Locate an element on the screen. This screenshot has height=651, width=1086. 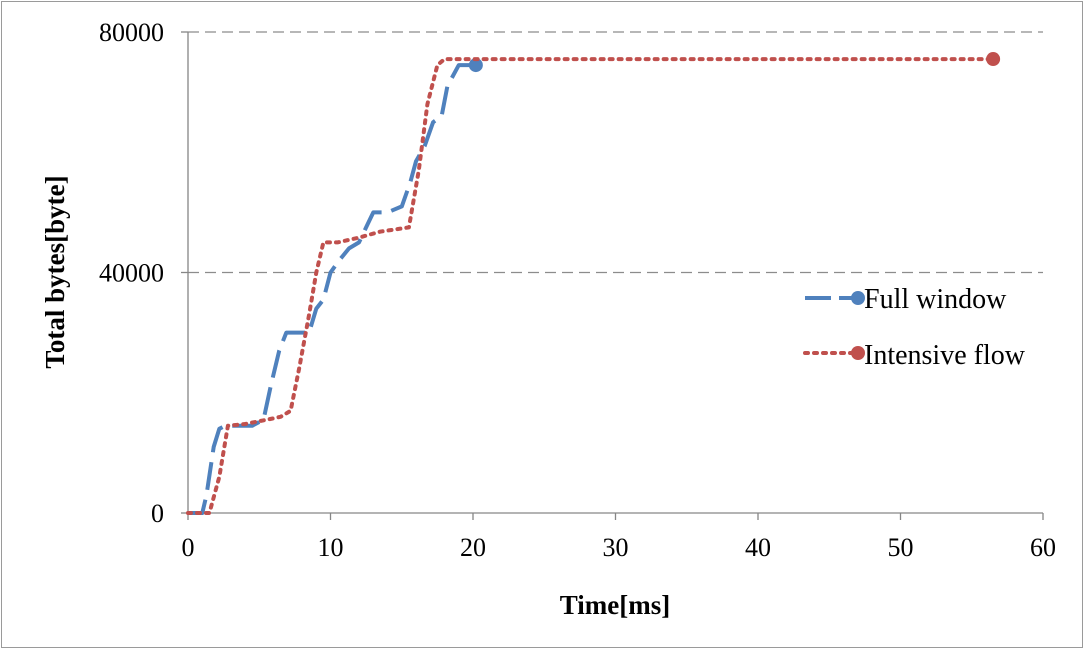
series-end-marker-intensive-flow is located at coordinates (993, 59).